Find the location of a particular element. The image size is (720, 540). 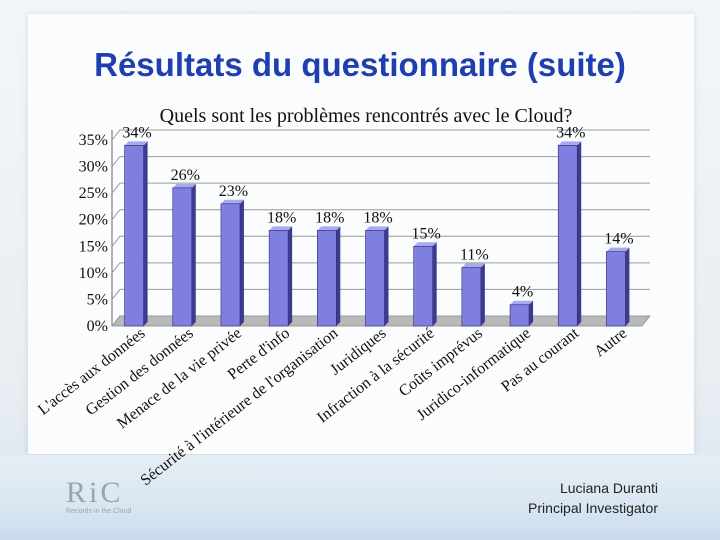

y-tick-label: 0% is located at coordinates (97, 326).